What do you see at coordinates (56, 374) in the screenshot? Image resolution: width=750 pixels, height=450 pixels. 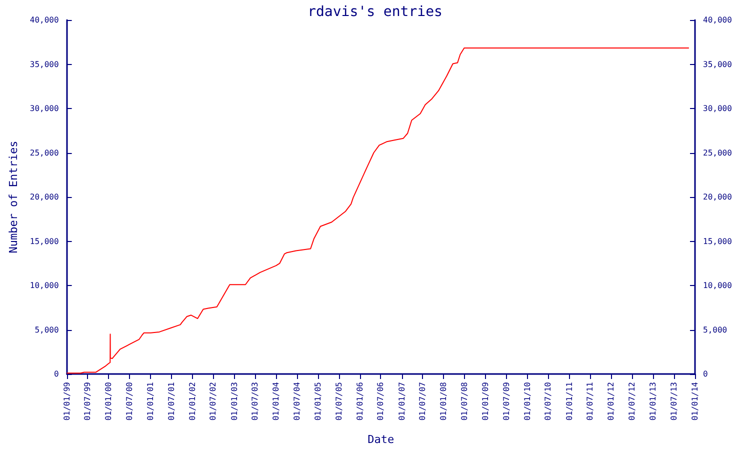 I see `y-tick-label: 0` at bounding box center [56, 374].